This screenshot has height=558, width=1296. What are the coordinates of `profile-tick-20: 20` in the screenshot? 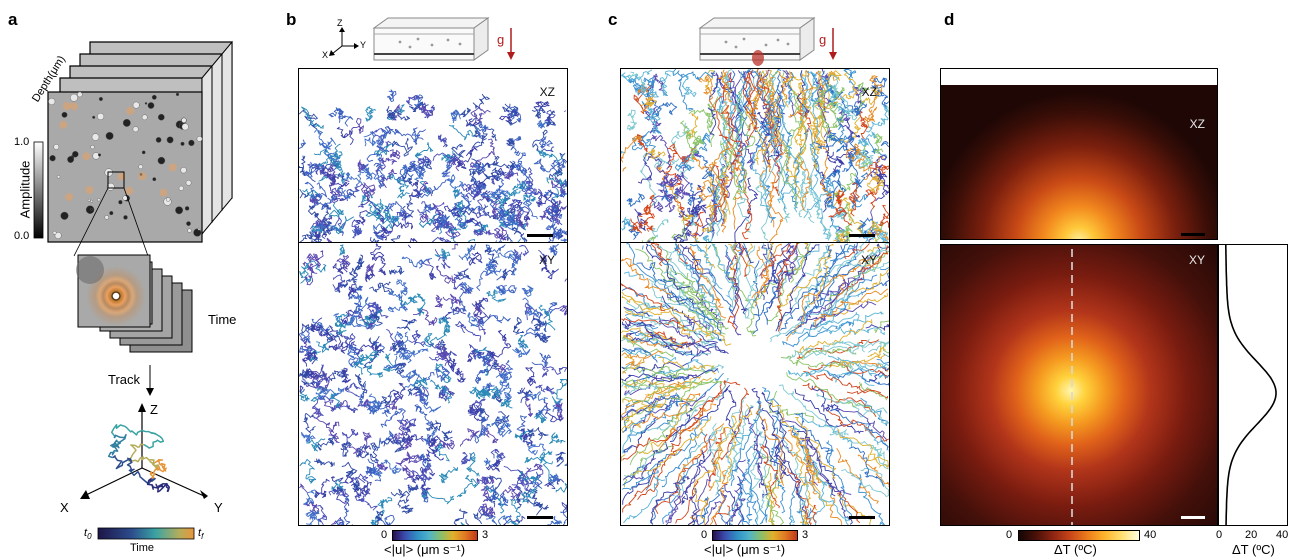 It's located at (1251, 535).